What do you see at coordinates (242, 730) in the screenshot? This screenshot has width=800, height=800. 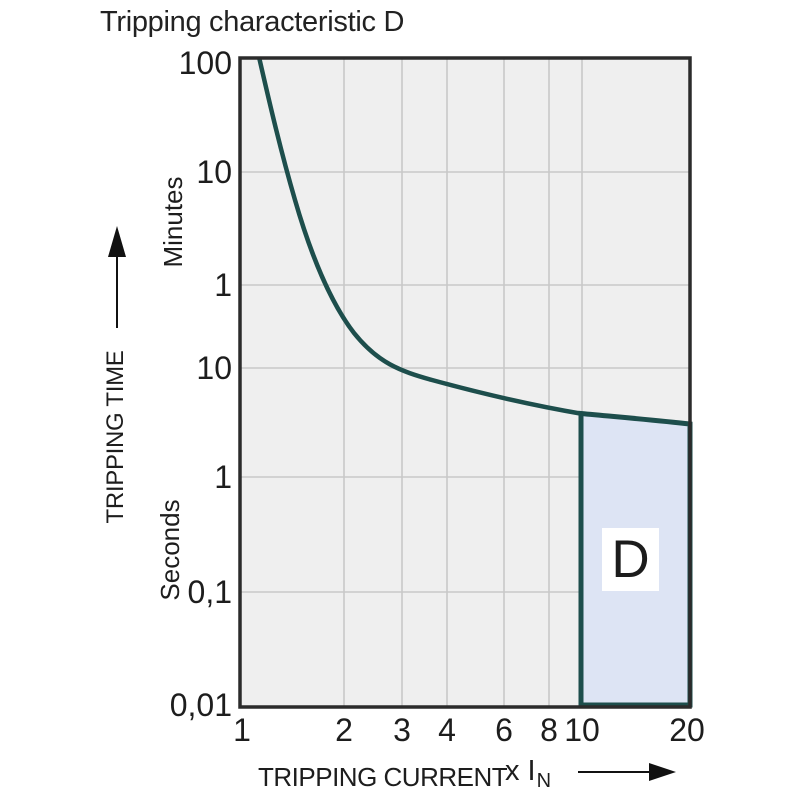 I see `x-tick-1: 1` at bounding box center [242, 730].